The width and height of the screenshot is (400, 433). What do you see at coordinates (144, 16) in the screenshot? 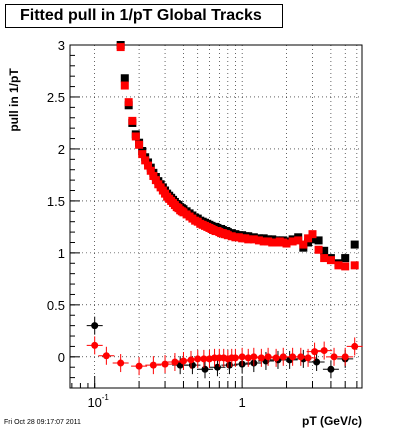
I see `chart-title: Fitted pull in 1/pT Global Tracks` at bounding box center [144, 16].